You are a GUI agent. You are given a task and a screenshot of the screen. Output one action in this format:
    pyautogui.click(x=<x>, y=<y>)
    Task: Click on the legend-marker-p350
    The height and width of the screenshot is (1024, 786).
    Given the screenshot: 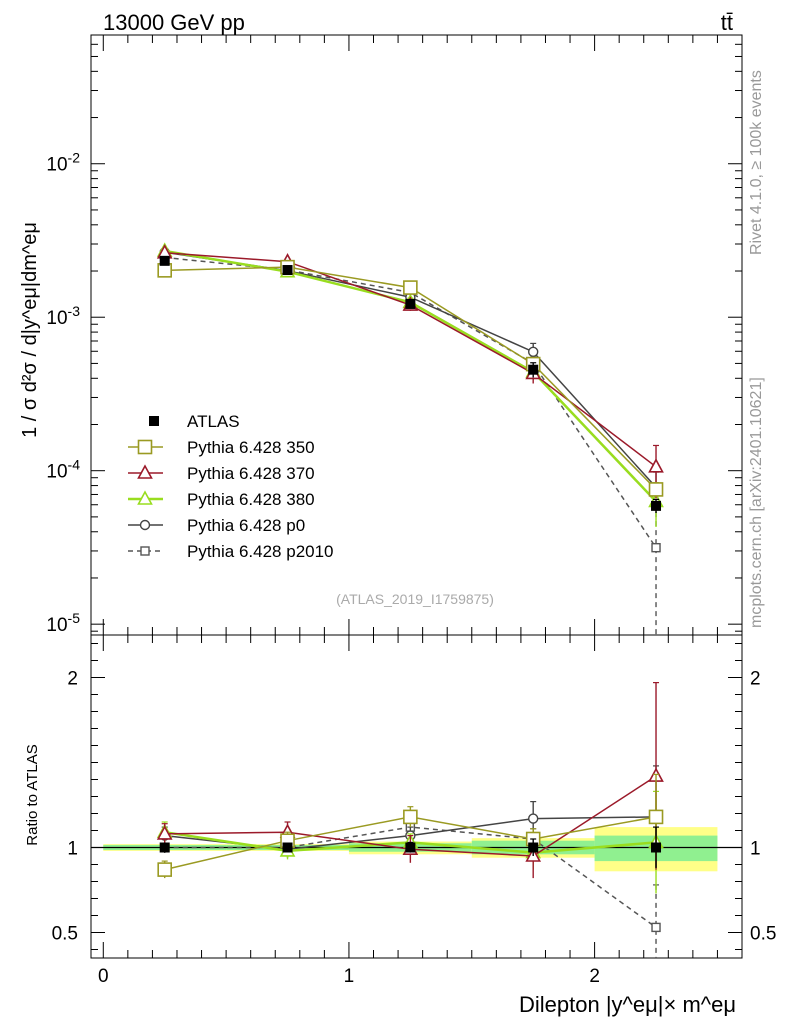 What is the action you would take?
    pyautogui.click(x=145, y=447)
    